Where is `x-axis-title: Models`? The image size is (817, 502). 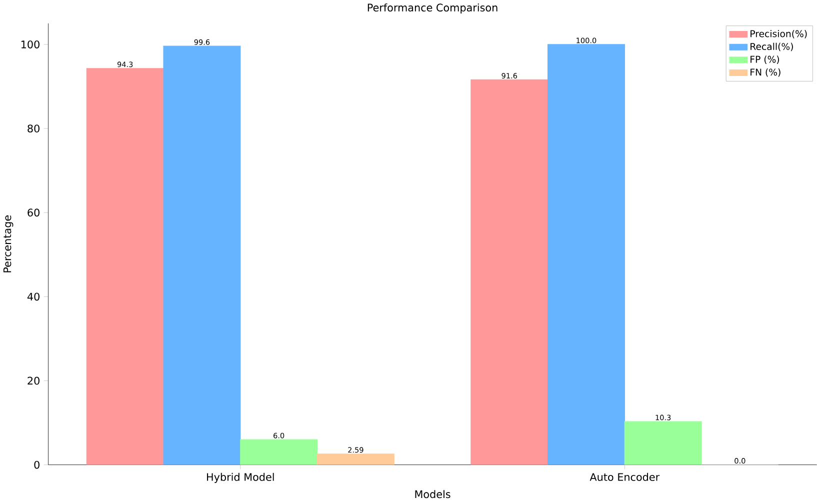 x-axis-title: Models is located at coordinates (432, 494).